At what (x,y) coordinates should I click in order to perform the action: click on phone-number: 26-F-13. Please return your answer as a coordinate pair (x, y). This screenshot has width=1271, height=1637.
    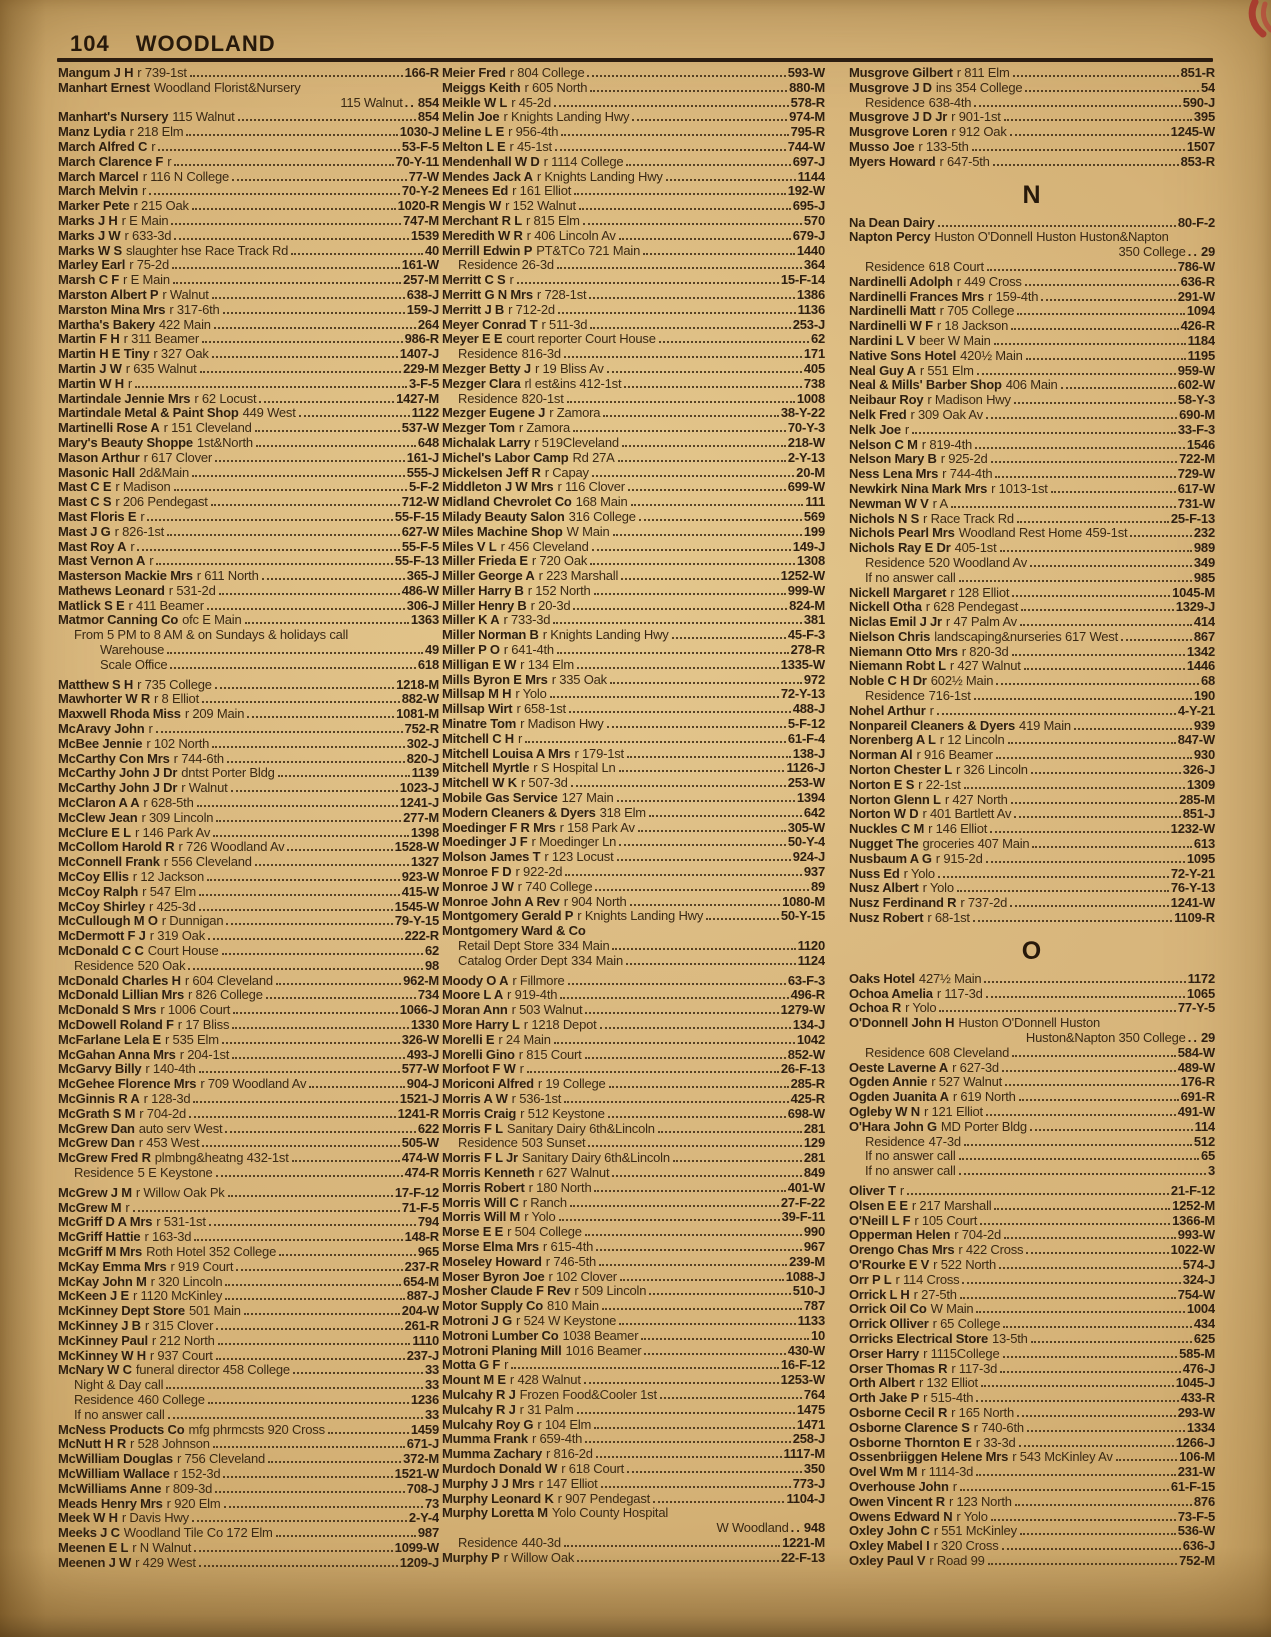
    Looking at the image, I should click on (802, 1069).